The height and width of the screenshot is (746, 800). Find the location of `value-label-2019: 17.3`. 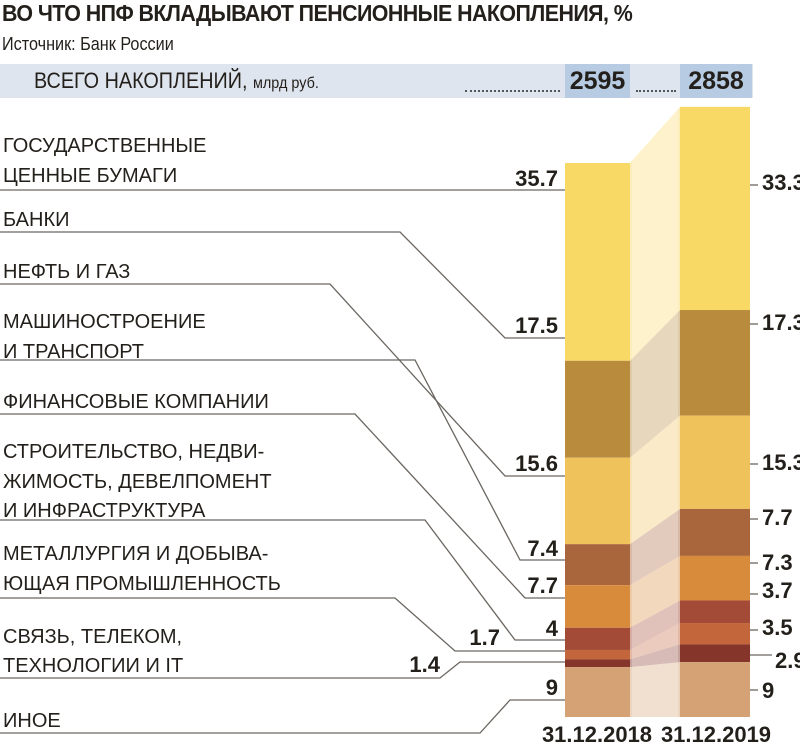

value-label-2019: 17.3 is located at coordinates (781, 322).